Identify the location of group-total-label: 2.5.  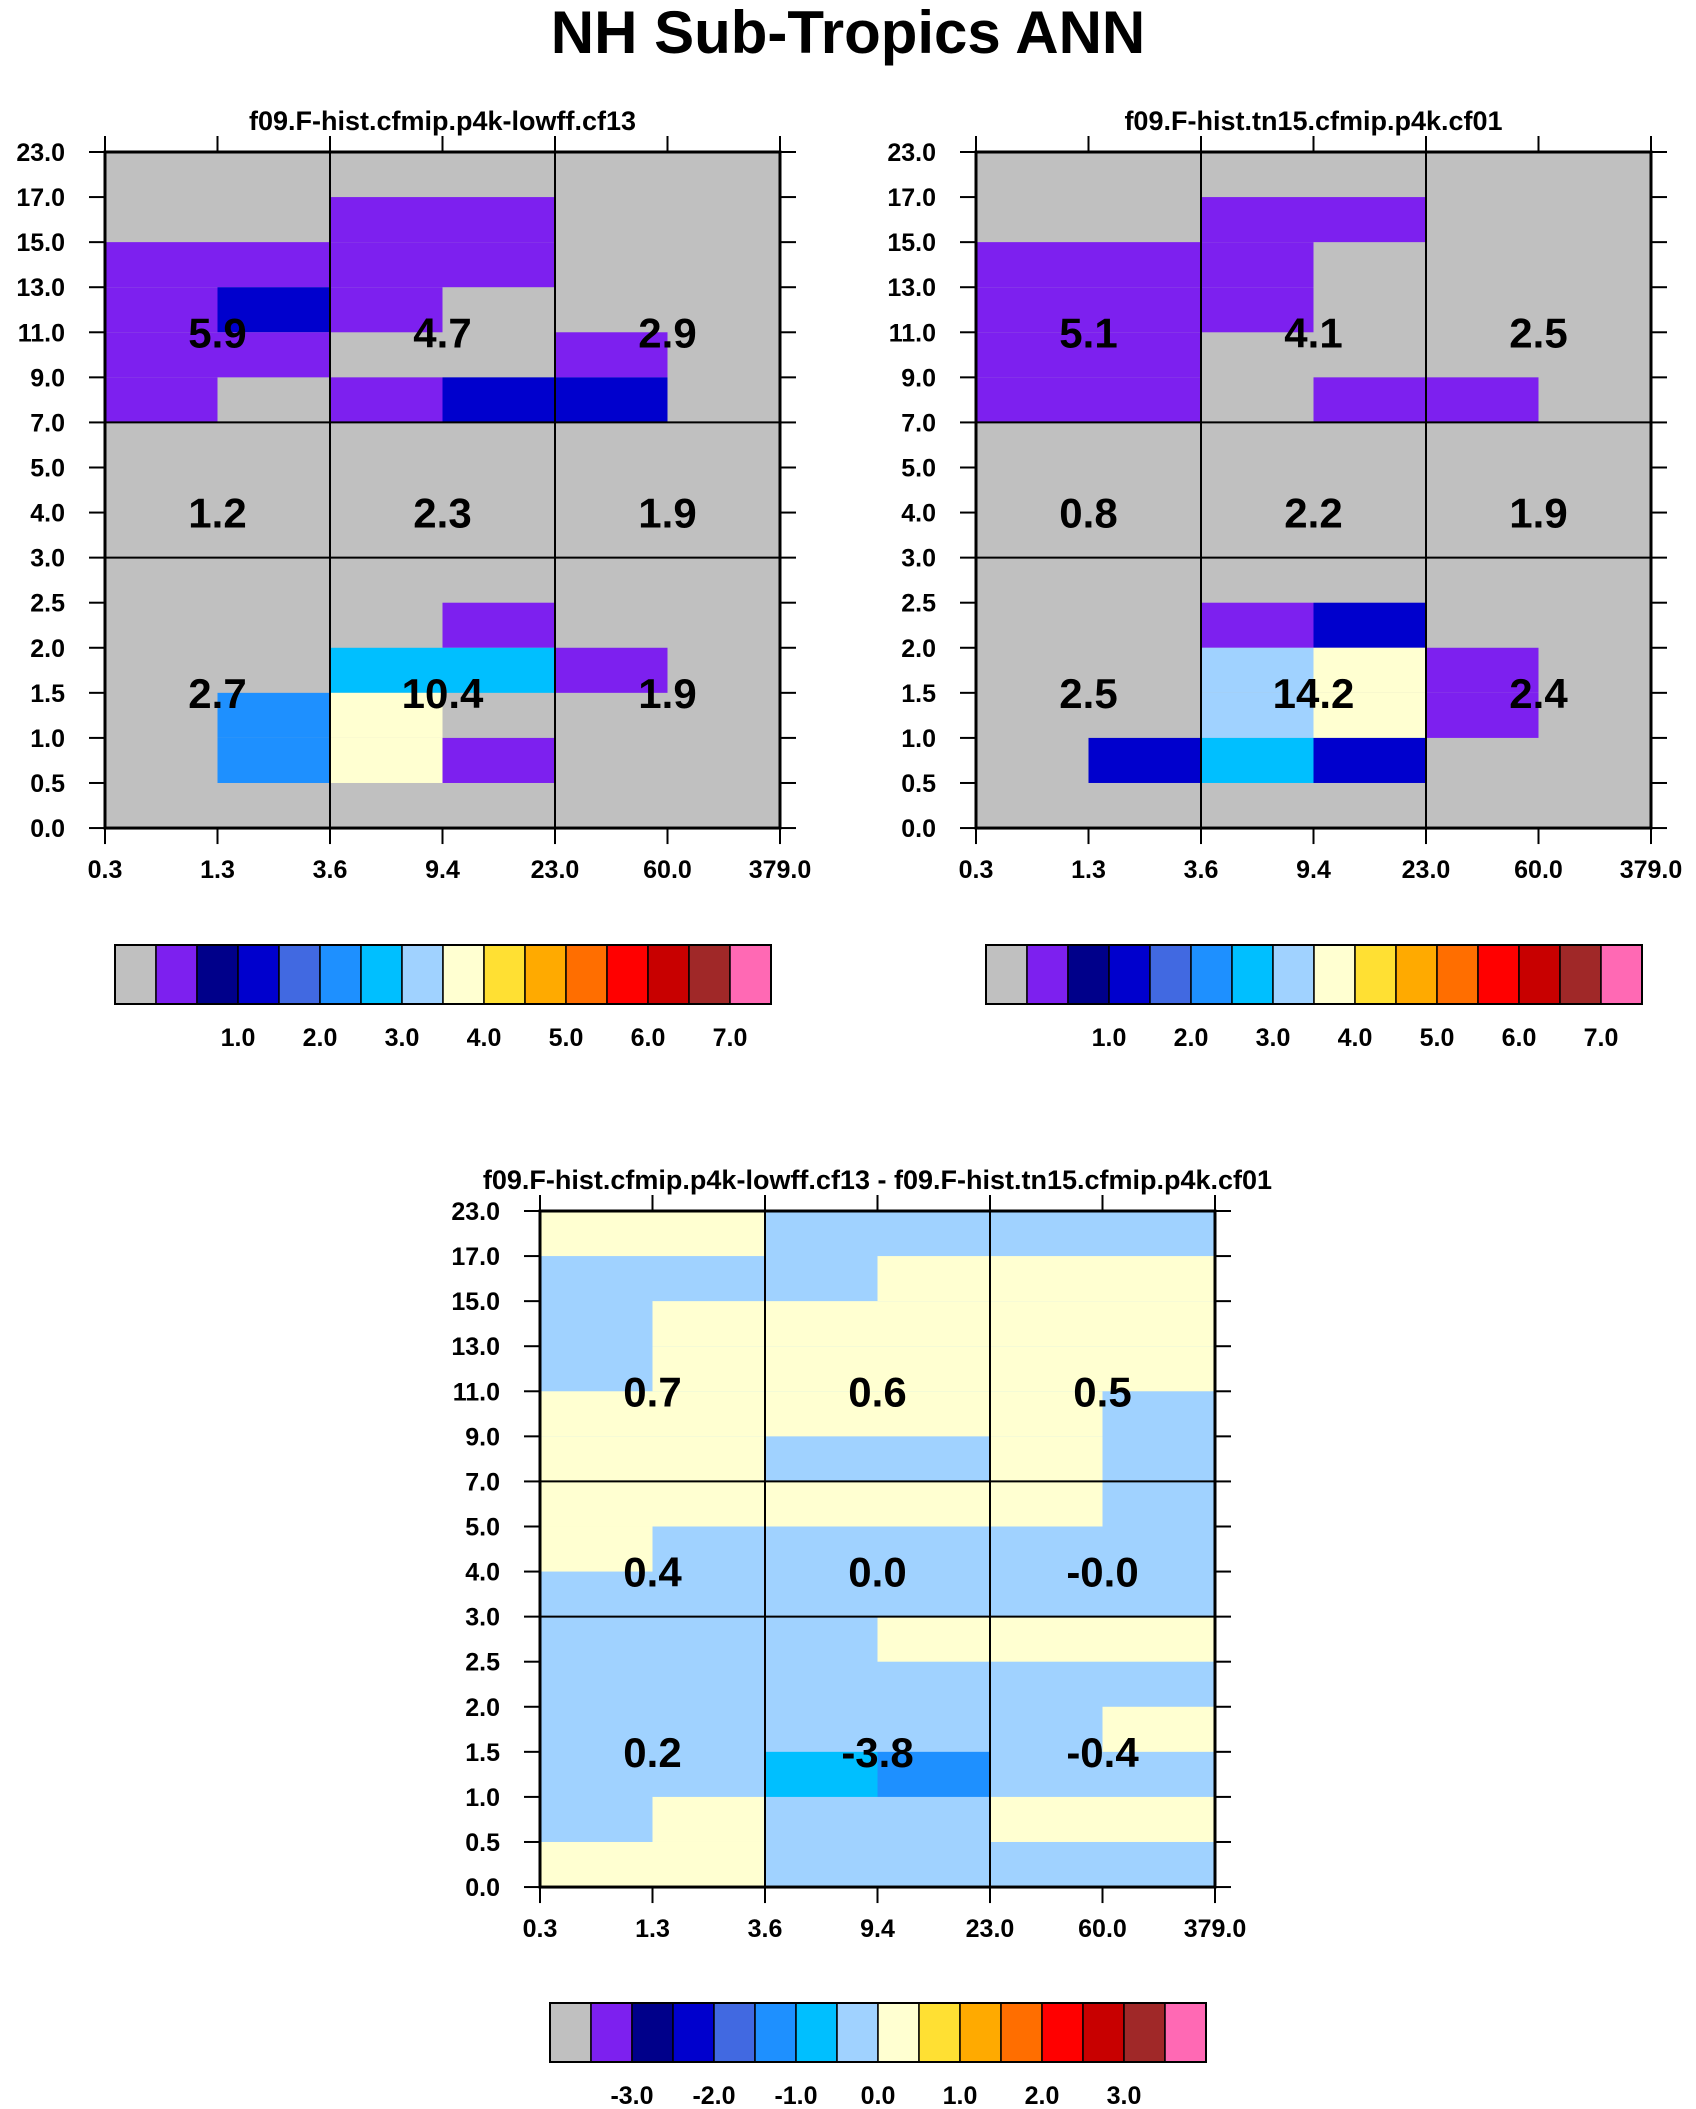
(1088, 693).